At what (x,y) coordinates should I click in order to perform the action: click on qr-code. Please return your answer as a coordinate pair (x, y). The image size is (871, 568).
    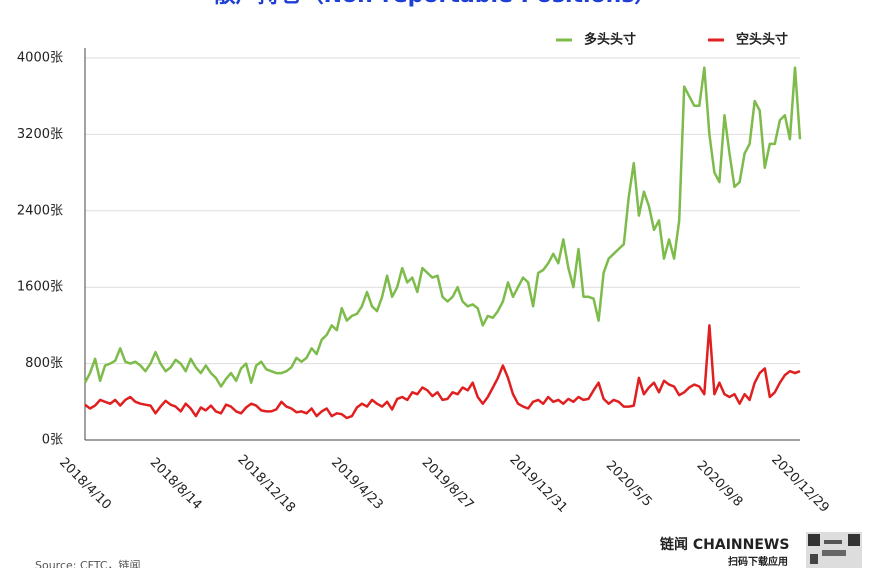
    Looking at the image, I should click on (834, 550).